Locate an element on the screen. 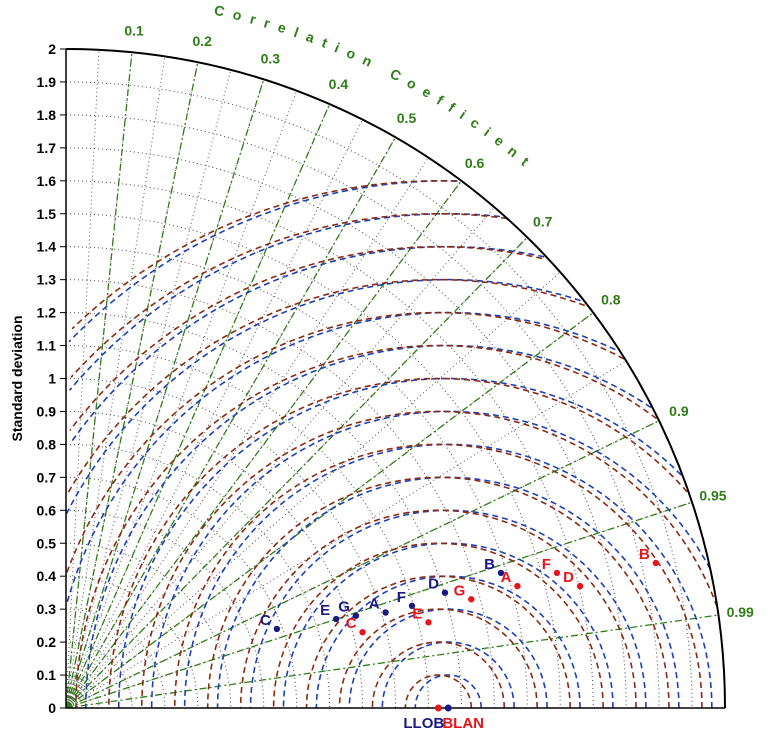 Image resolution: width=768 pixels, height=732 pixels. data-point-label: A is located at coordinates (374, 603).